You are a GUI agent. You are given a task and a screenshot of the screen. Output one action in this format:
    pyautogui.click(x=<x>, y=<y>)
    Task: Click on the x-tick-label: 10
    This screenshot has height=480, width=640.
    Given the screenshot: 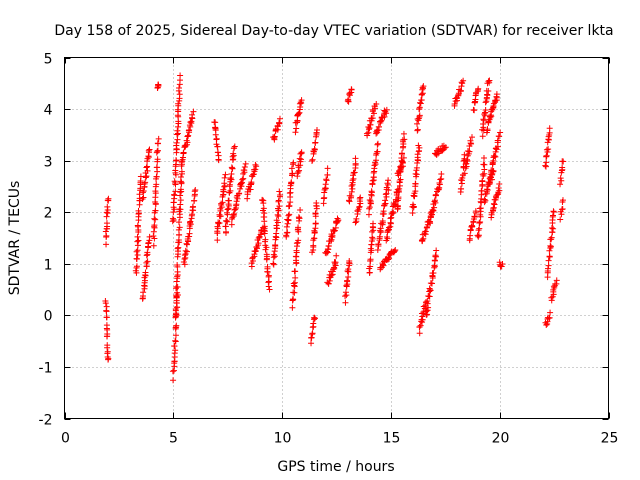 What is the action you would take?
    pyautogui.click(x=283, y=439)
    